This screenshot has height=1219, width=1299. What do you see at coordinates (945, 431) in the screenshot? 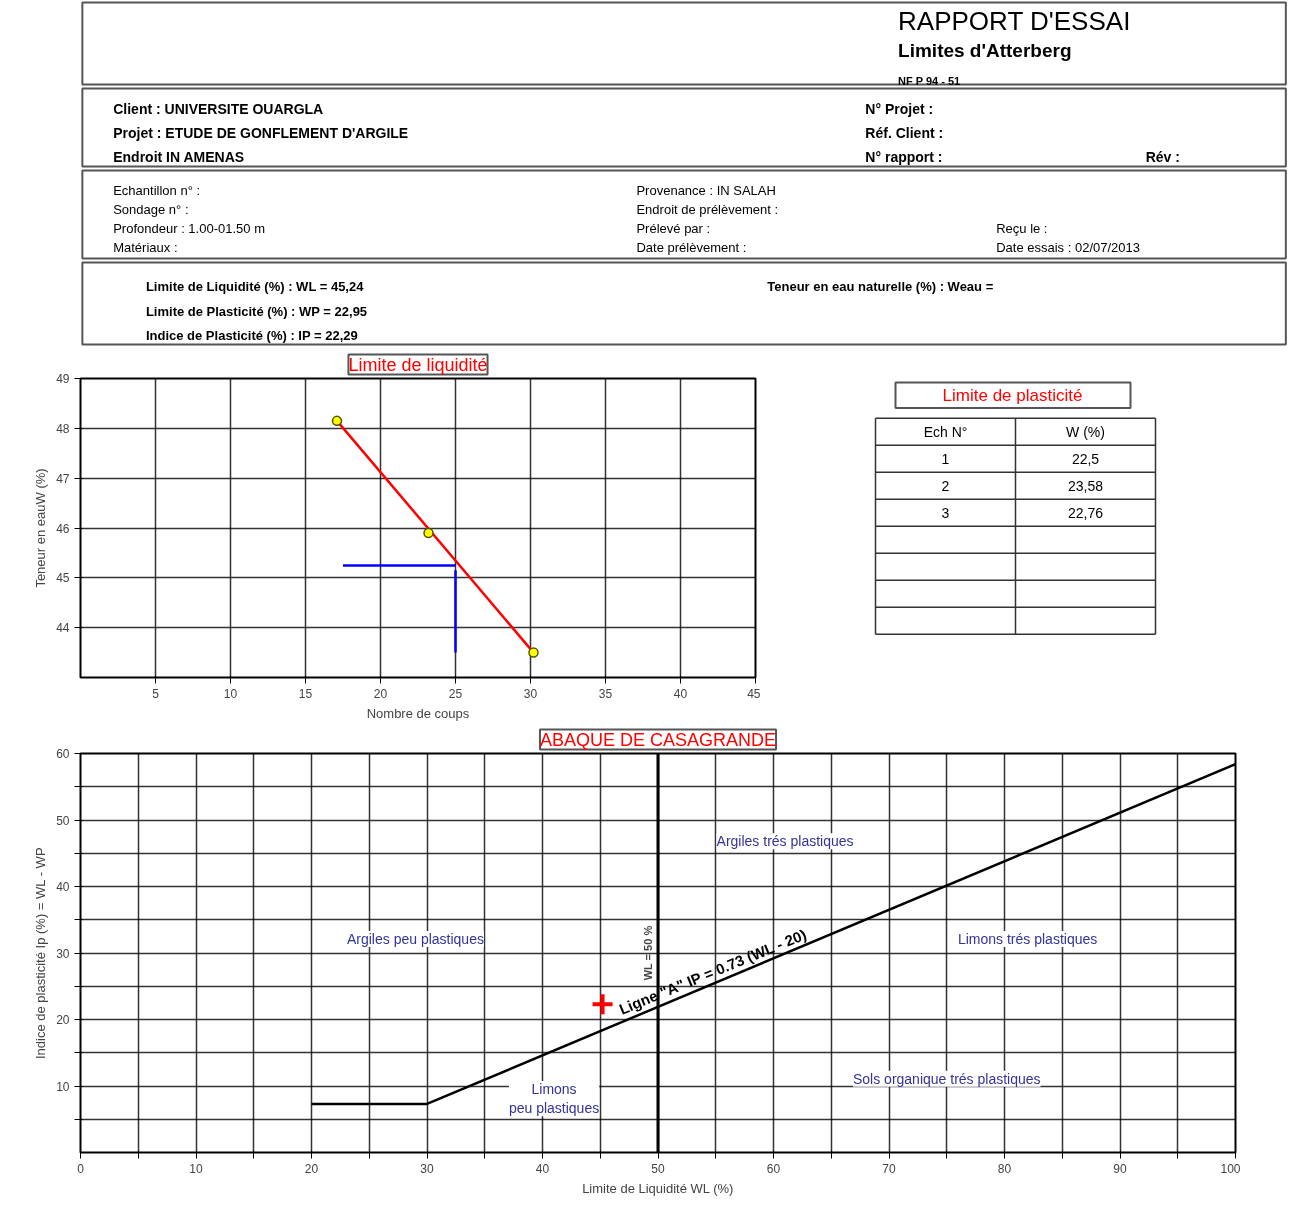
I see `category-label: Ech N°` at bounding box center [945, 431].